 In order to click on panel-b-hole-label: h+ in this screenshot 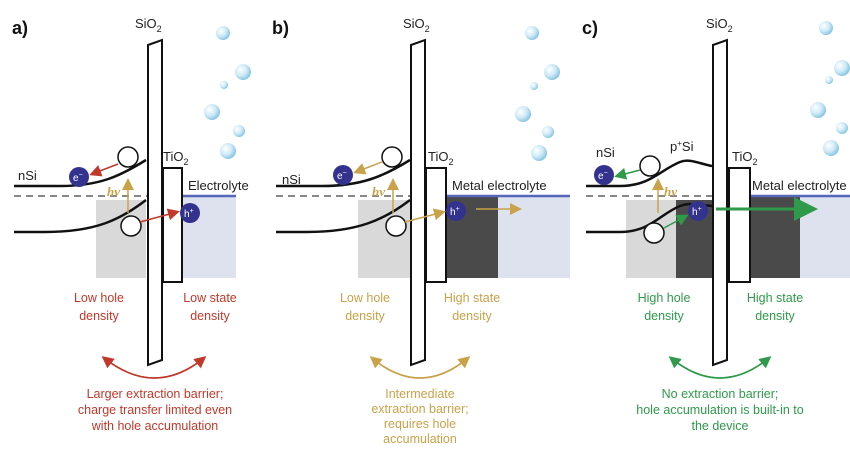, I will do `click(455, 212)`.